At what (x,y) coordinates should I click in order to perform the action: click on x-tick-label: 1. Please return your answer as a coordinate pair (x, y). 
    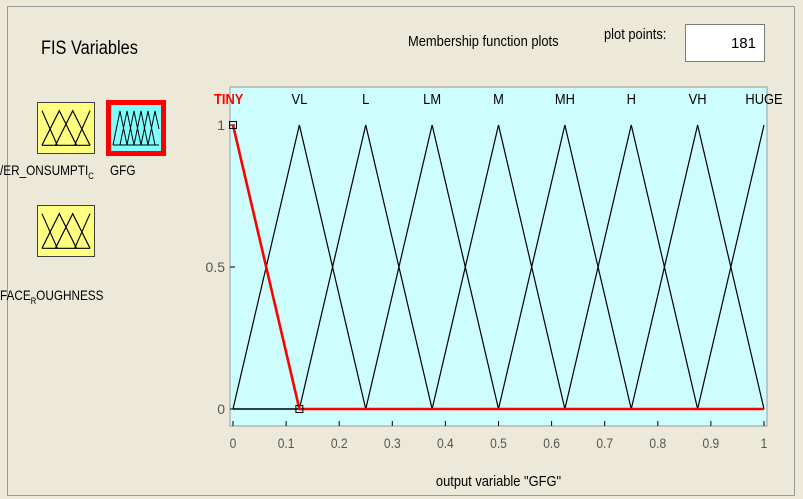
    Looking at the image, I should click on (764, 443).